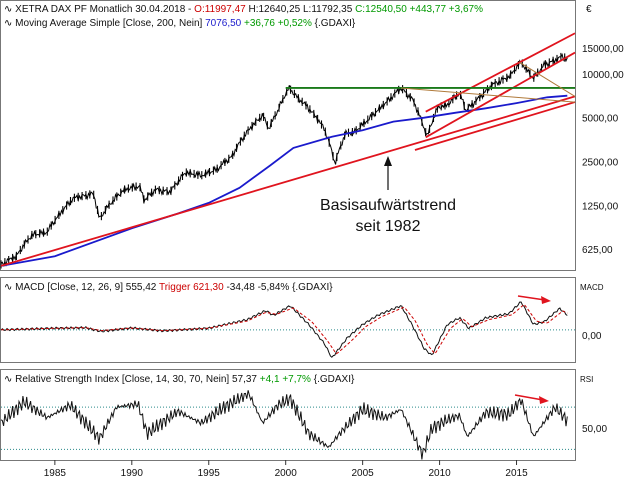  I want to click on ma-value: 7076,50, so click(223, 23).